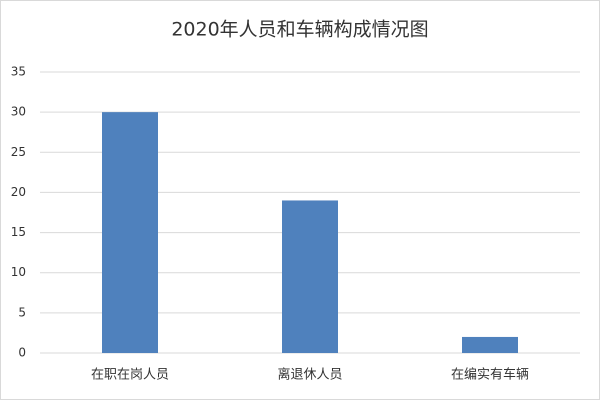  What do you see at coordinates (18, 152) in the screenshot?
I see `y-tick-label: 25` at bounding box center [18, 152].